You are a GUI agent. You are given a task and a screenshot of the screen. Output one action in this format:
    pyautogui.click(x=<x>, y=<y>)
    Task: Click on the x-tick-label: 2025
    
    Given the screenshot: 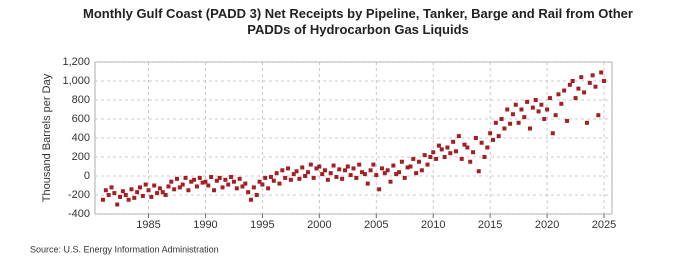 What is the action you would take?
    pyautogui.click(x=604, y=225)
    